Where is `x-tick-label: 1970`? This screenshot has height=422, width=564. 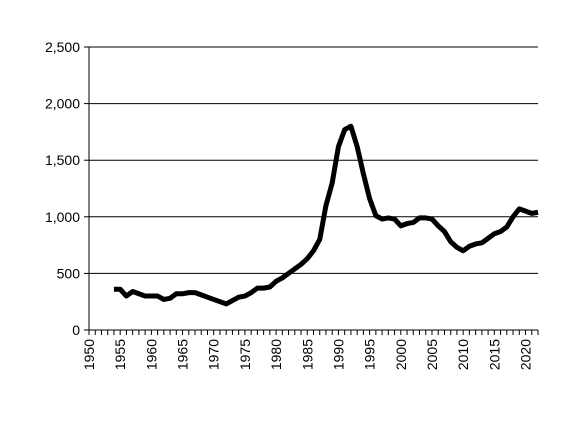
x-tick-label: 1970 is located at coordinates (214, 354).